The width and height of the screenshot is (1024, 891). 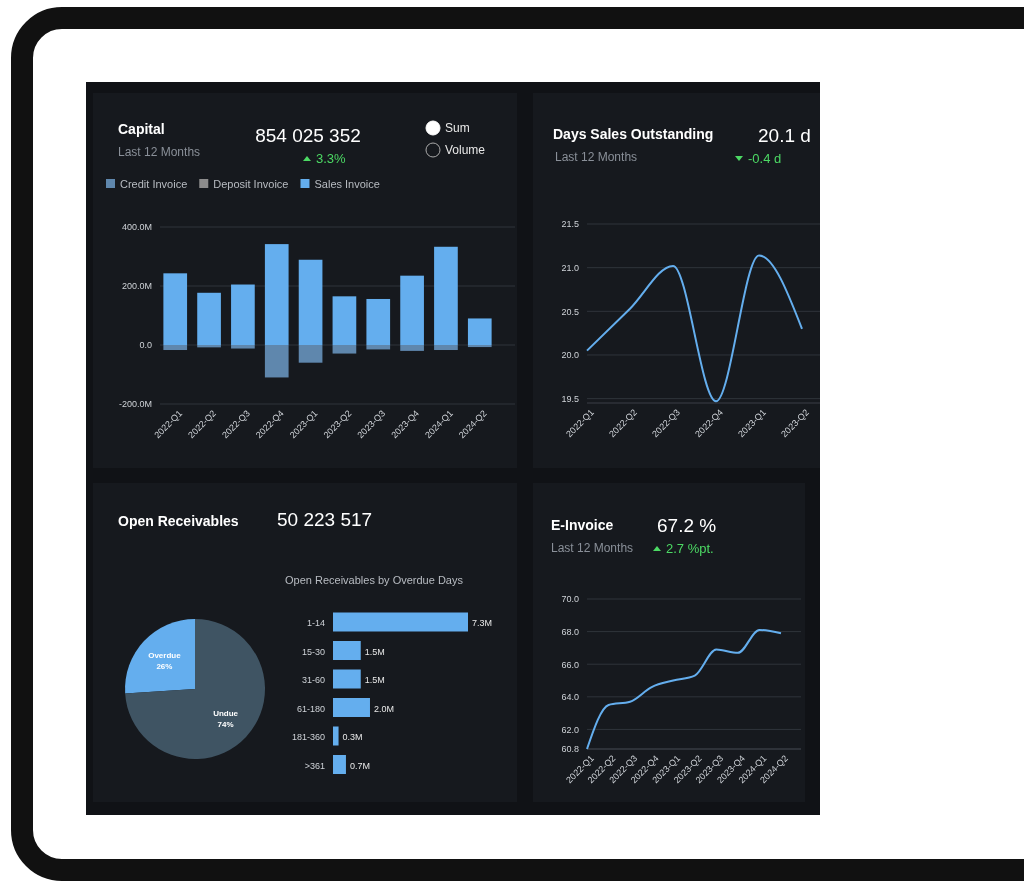 I want to click on y-tick-label: 200.0M, so click(x=136, y=286).